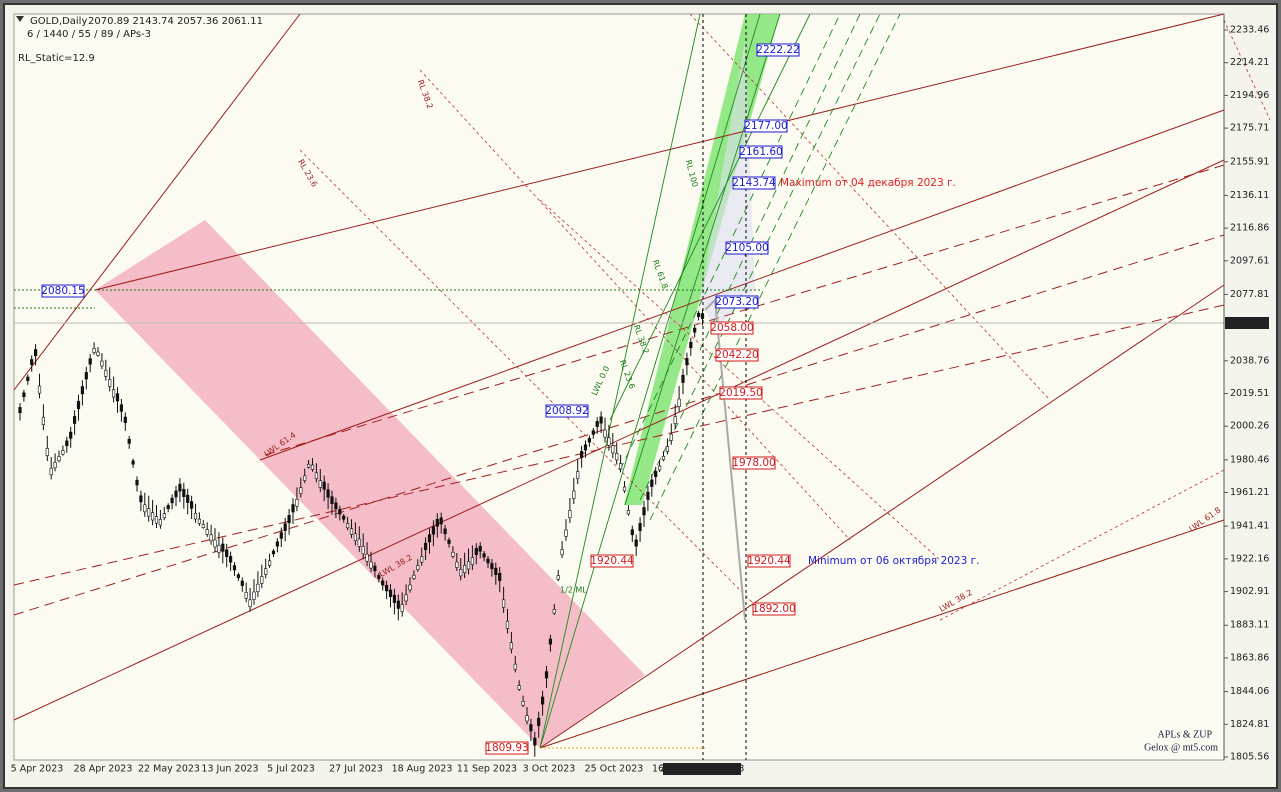 The height and width of the screenshot is (792, 1281). I want to click on price-tick-label: 2233.46, so click(1249, 30).